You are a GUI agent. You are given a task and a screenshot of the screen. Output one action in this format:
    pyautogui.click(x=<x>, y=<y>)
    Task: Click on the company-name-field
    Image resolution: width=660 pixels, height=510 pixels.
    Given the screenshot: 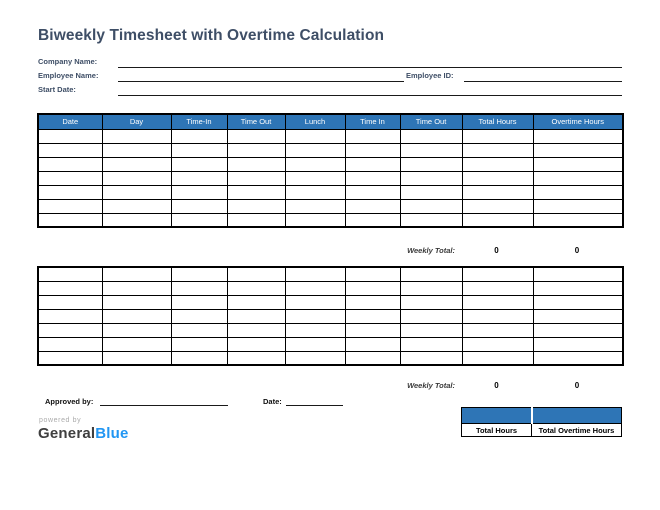 What is the action you would take?
    pyautogui.click(x=370, y=62)
    